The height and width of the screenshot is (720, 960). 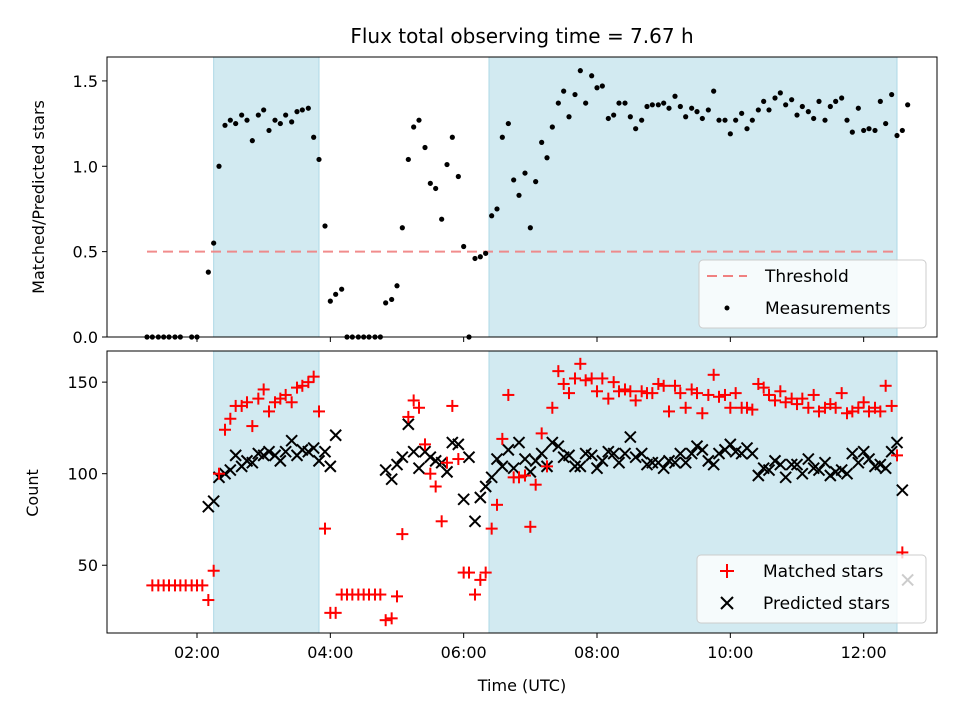 What do you see at coordinates (521, 685) in the screenshot?
I see `x-axis-label: Time (UTC)` at bounding box center [521, 685].